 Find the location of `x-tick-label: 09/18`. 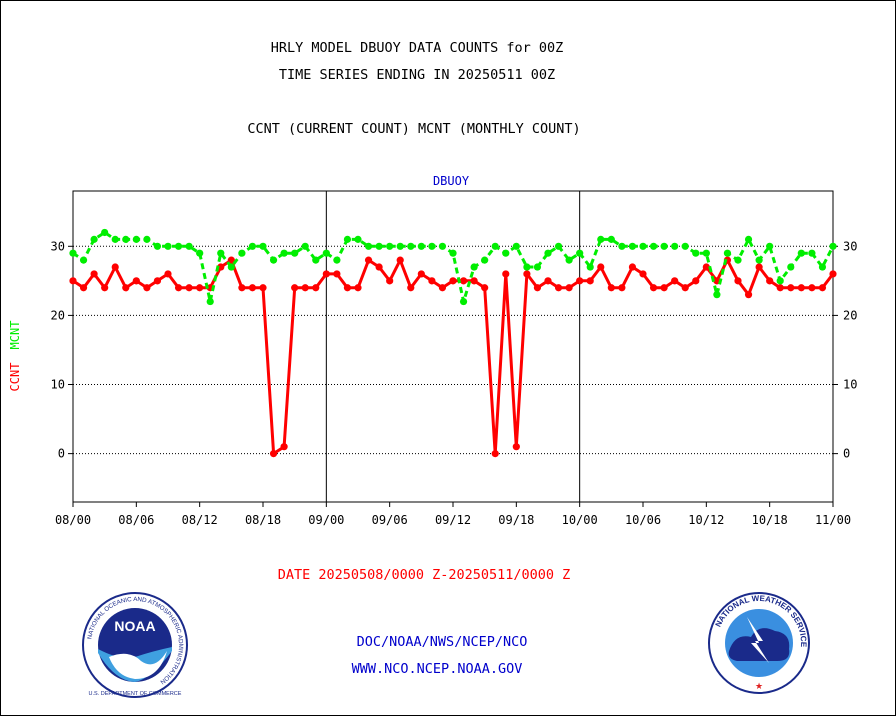

x-tick-label: 09/18 is located at coordinates (516, 520).